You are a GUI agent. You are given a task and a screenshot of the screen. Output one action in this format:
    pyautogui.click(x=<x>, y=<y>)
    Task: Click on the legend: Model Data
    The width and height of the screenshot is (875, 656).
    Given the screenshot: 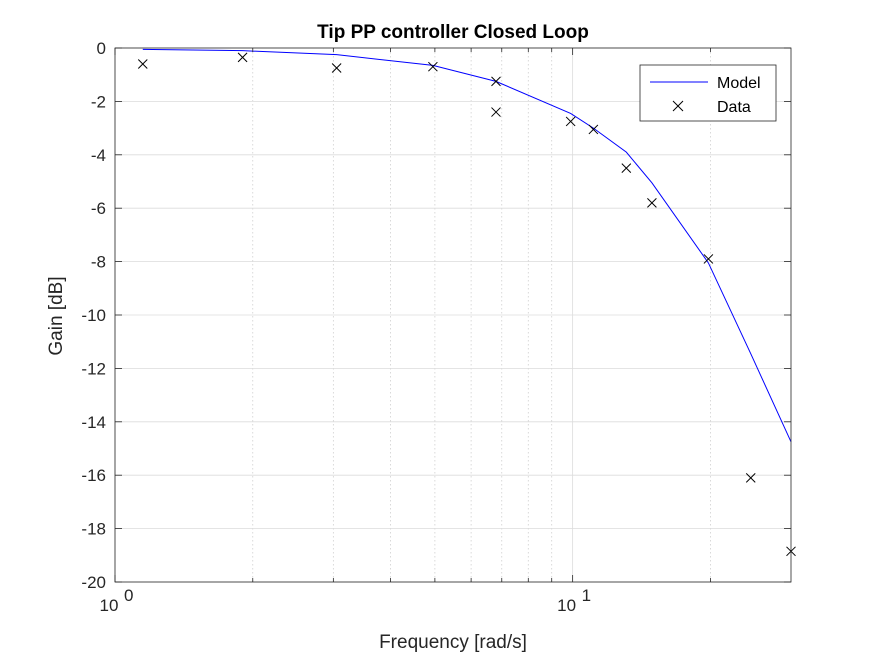 What is the action you would take?
    pyautogui.click(x=708, y=93)
    